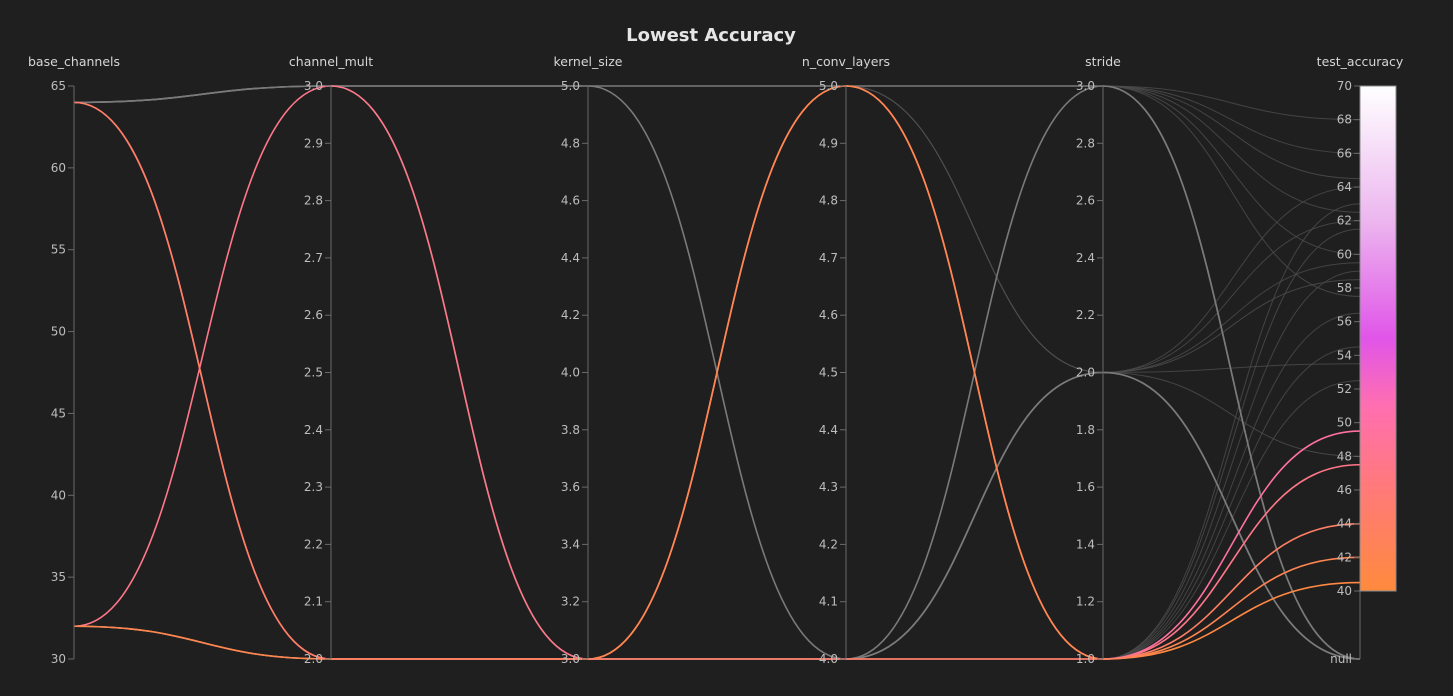 This screenshot has width=1453, height=696. Describe the element at coordinates (313, 659) in the screenshot. I see `tick-label: 2.0` at that location.